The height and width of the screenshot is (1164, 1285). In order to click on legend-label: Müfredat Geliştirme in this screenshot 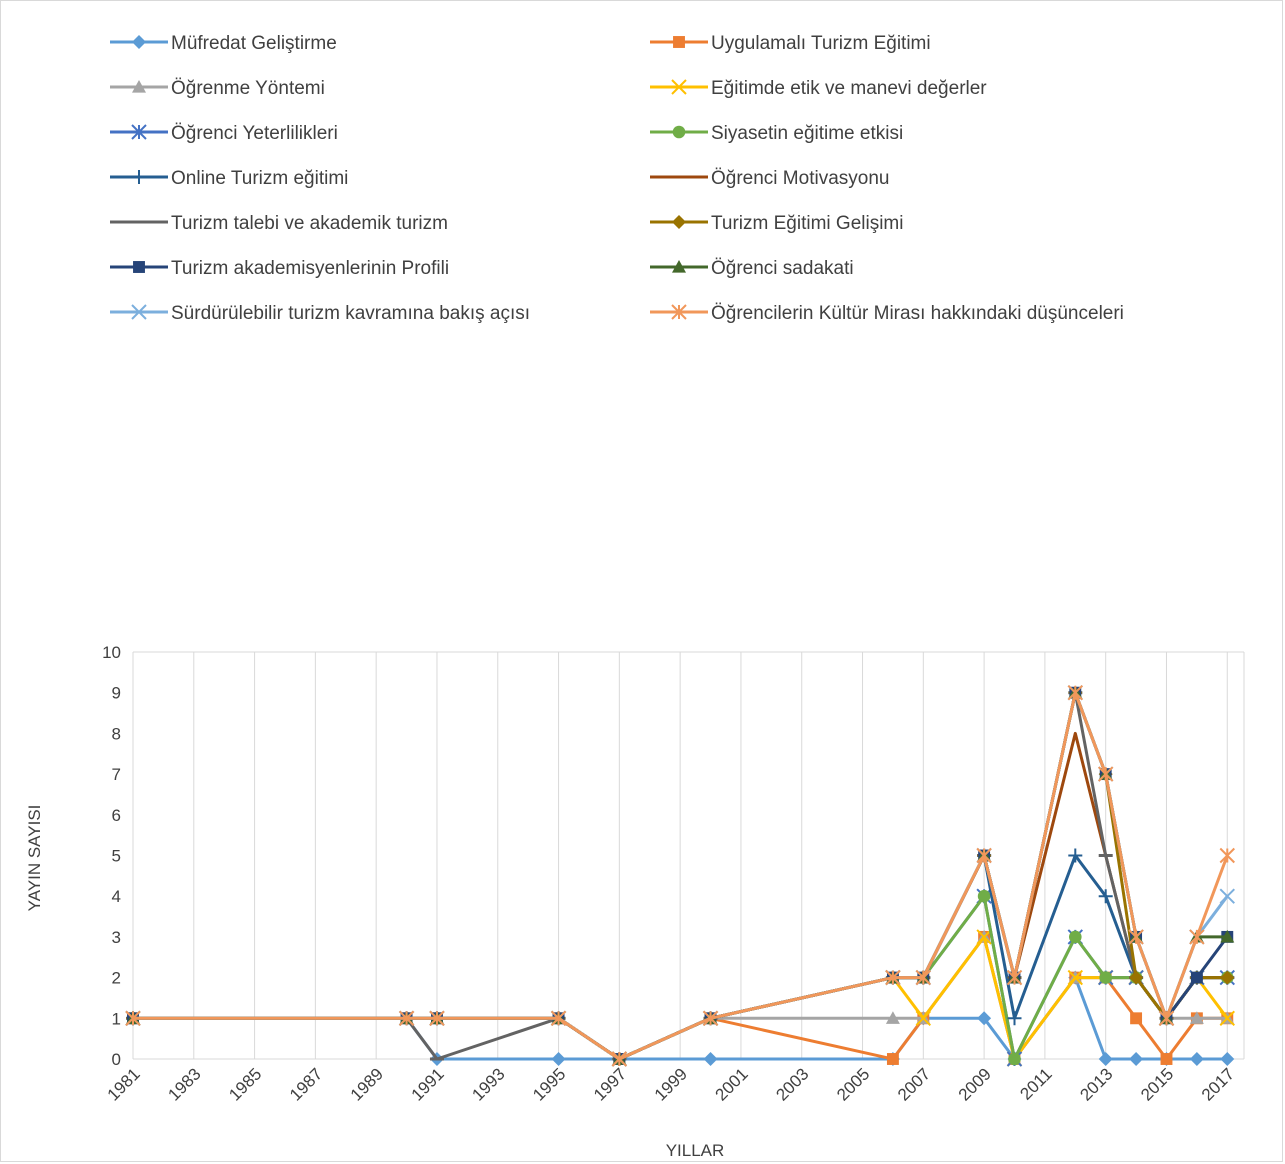, I will do `click(254, 43)`.